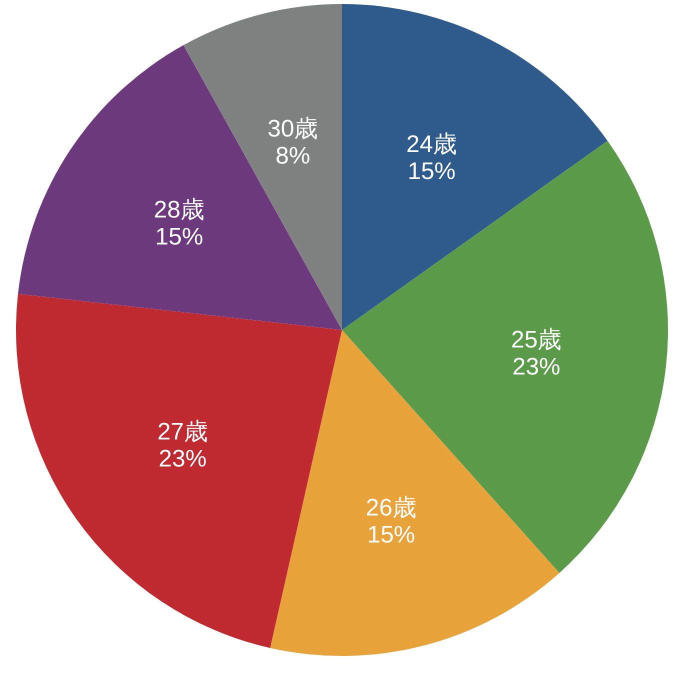 This screenshot has height=676, width=680. What do you see at coordinates (182, 432) in the screenshot?
I see `slice-label: 27歳` at bounding box center [182, 432].